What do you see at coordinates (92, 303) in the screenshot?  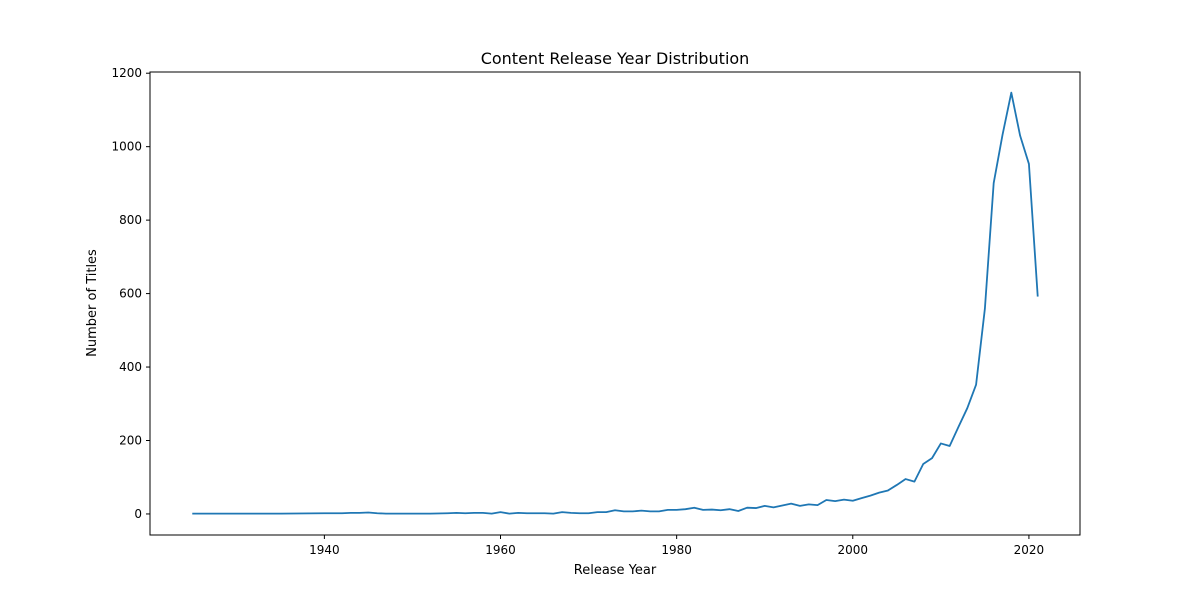 I see `y-axis-label: Number of Titles` at bounding box center [92, 303].